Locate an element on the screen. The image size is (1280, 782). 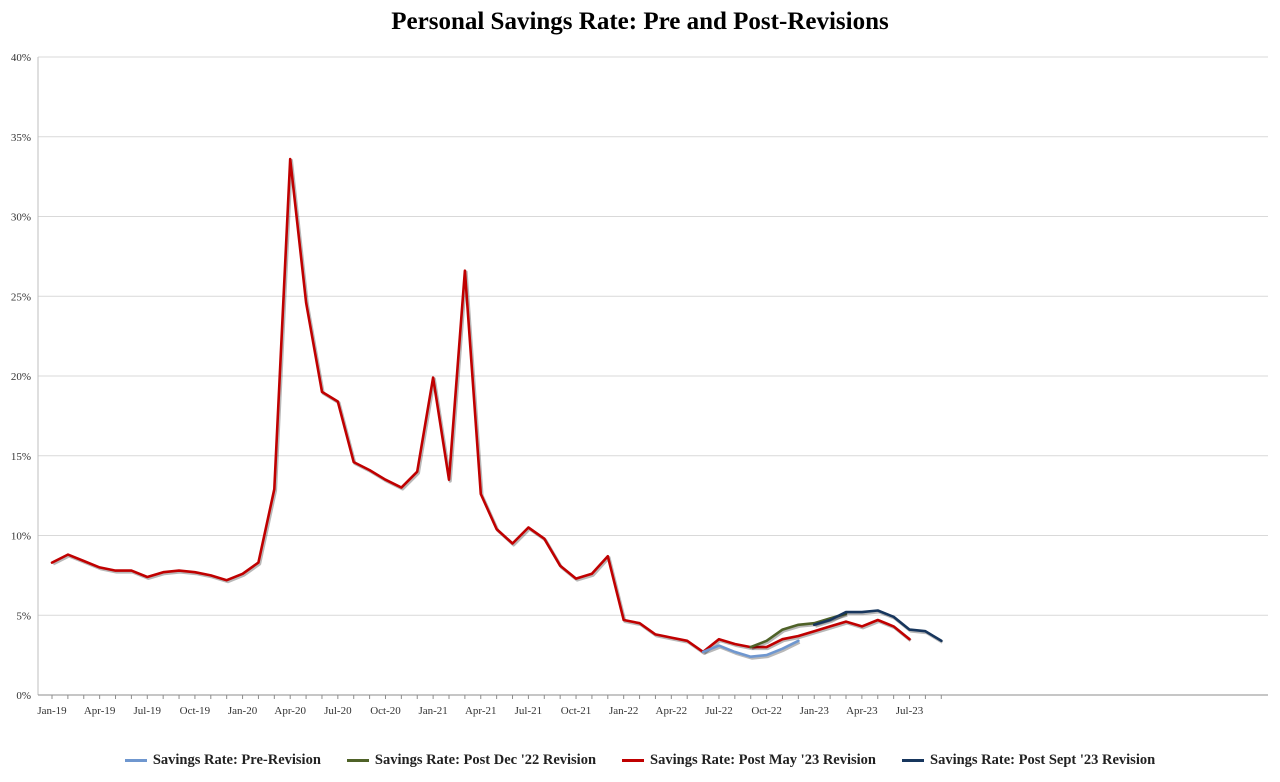
legend-label: Savings Rate: Post Sept '23 Revision is located at coordinates (1043, 760).